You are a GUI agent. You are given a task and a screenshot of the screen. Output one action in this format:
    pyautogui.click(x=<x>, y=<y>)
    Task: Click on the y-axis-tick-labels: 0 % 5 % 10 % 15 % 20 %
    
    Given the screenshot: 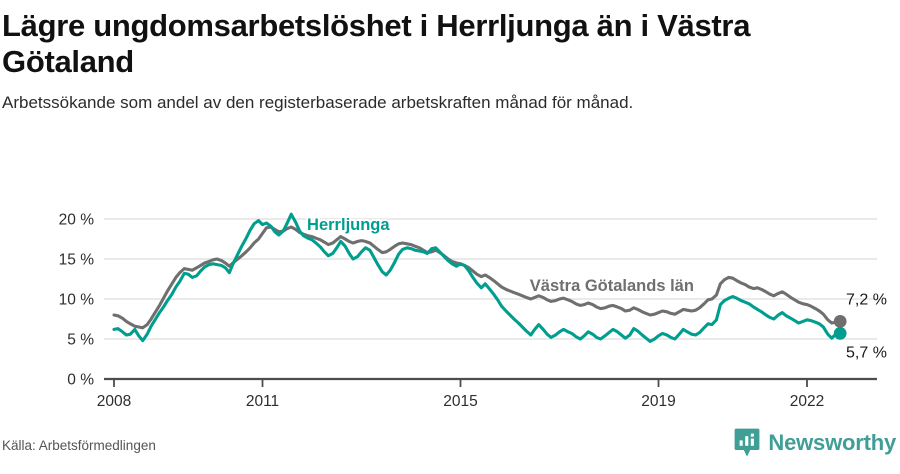 What is the action you would take?
    pyautogui.click(x=77, y=300)
    